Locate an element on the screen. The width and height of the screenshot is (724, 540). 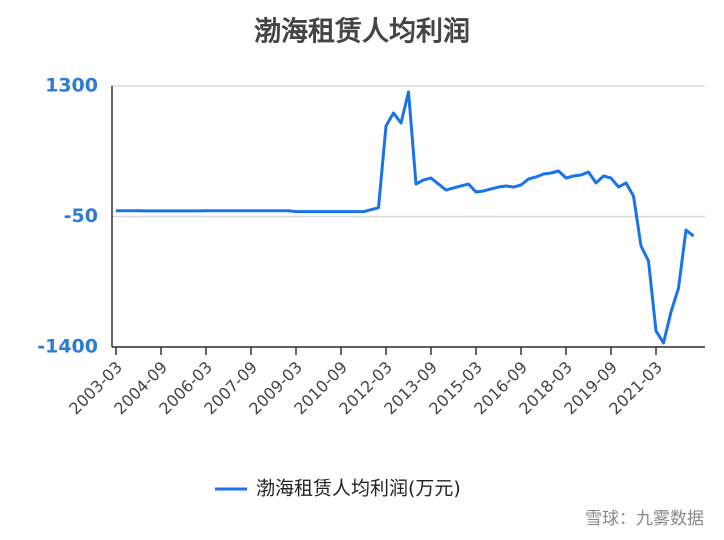
chart-title: 渤海租赁人均利润 is located at coordinates (362, 32).